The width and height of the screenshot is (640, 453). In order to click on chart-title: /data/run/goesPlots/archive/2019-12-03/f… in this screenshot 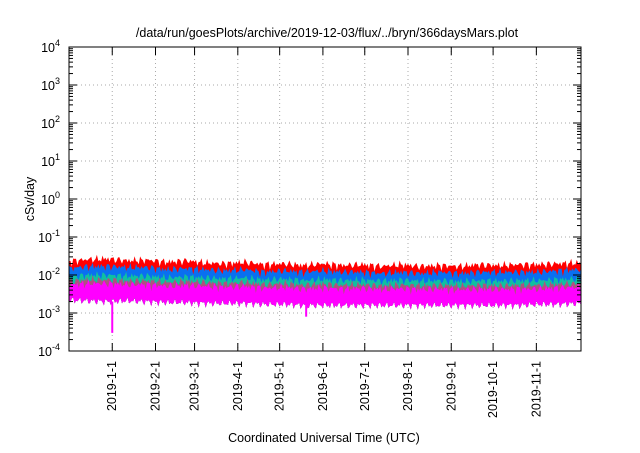, I will do `click(327, 33)`.